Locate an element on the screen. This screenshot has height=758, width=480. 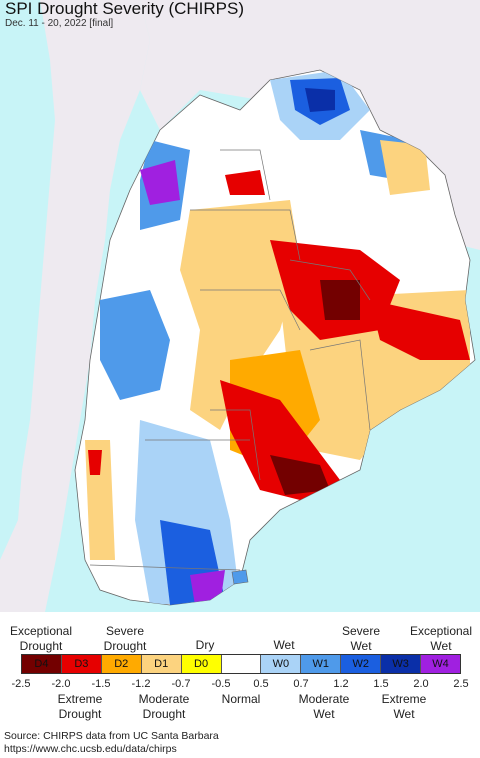
legend-tick: -0.5 is located at coordinates (221, 684).